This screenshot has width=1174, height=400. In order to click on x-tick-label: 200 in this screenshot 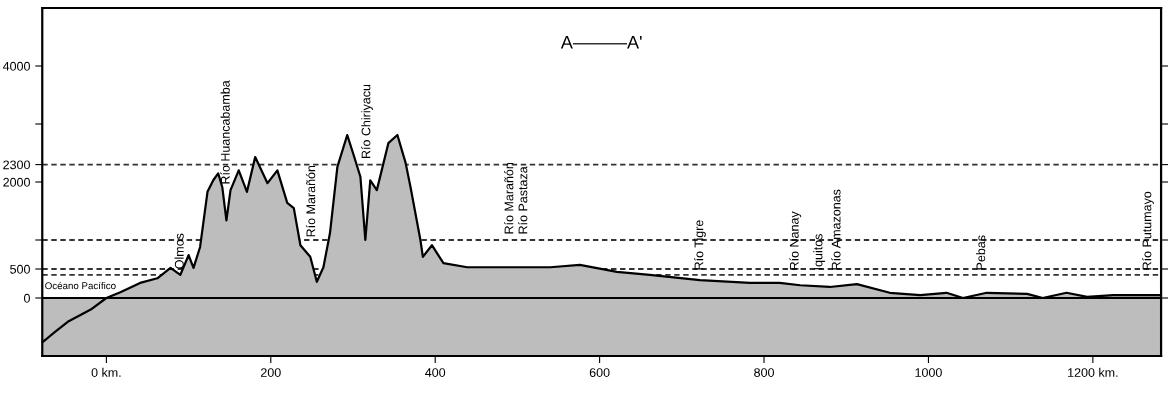, I will do `click(271, 372)`.